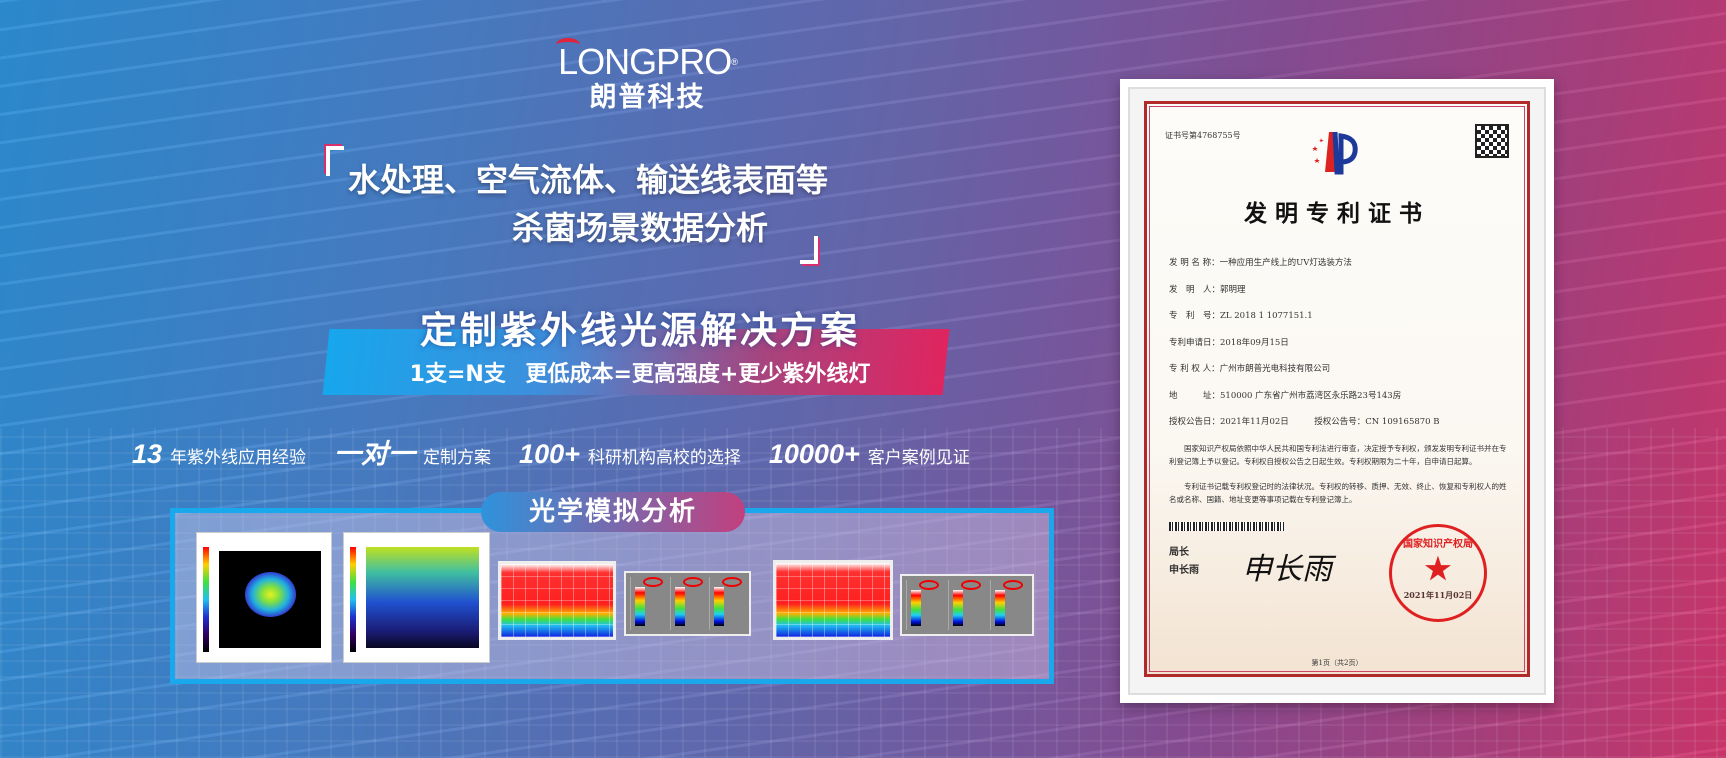  What do you see at coordinates (416, 597) in the screenshot?
I see `simulation-scatter-plot` at bounding box center [416, 597].